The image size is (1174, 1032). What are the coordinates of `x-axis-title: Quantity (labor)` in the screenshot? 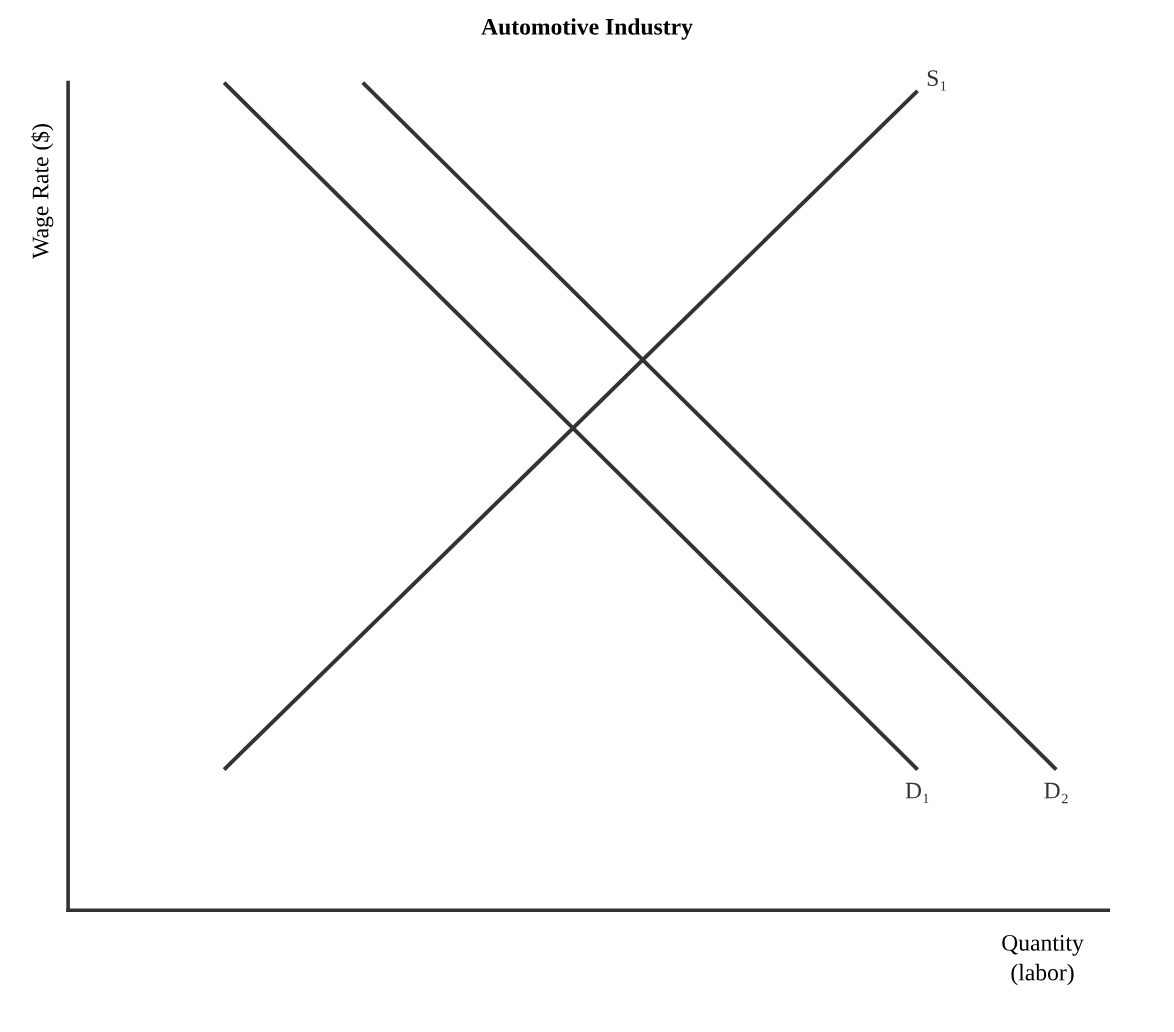 It's located at (1043, 960).